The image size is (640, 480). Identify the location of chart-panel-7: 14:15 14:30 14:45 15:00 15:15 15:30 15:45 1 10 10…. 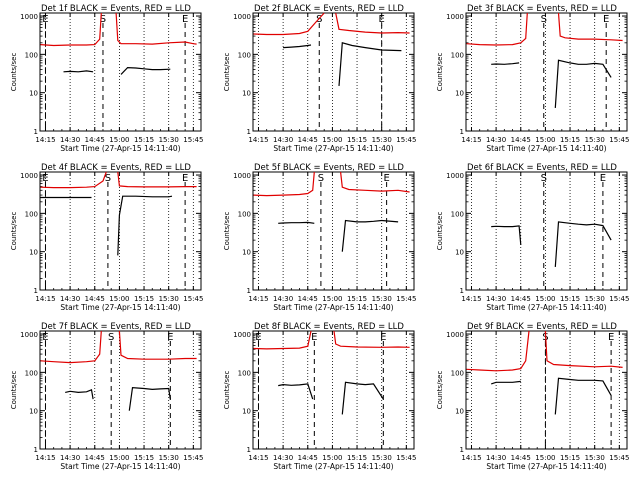
(106, 396).